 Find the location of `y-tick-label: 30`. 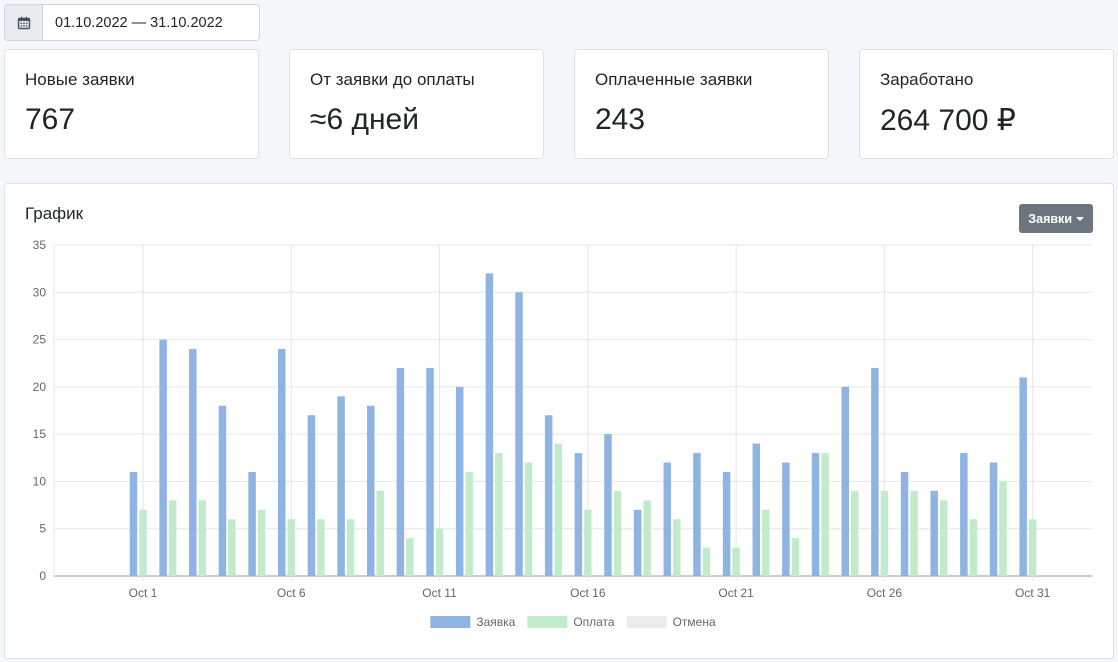

y-tick-label: 30 is located at coordinates (40, 292).